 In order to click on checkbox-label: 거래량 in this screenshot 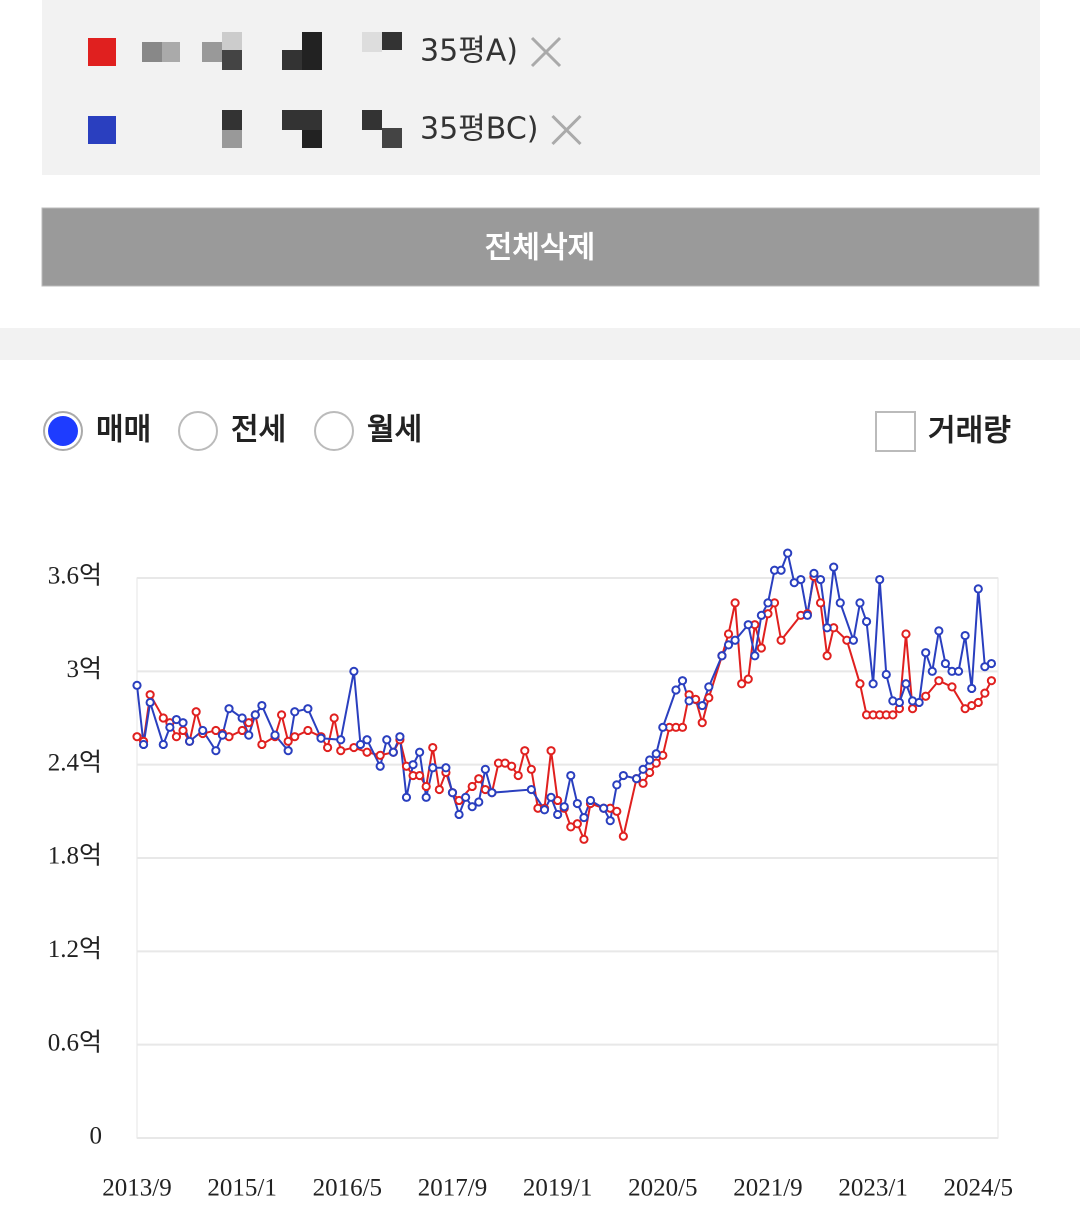, I will do `click(969, 431)`.